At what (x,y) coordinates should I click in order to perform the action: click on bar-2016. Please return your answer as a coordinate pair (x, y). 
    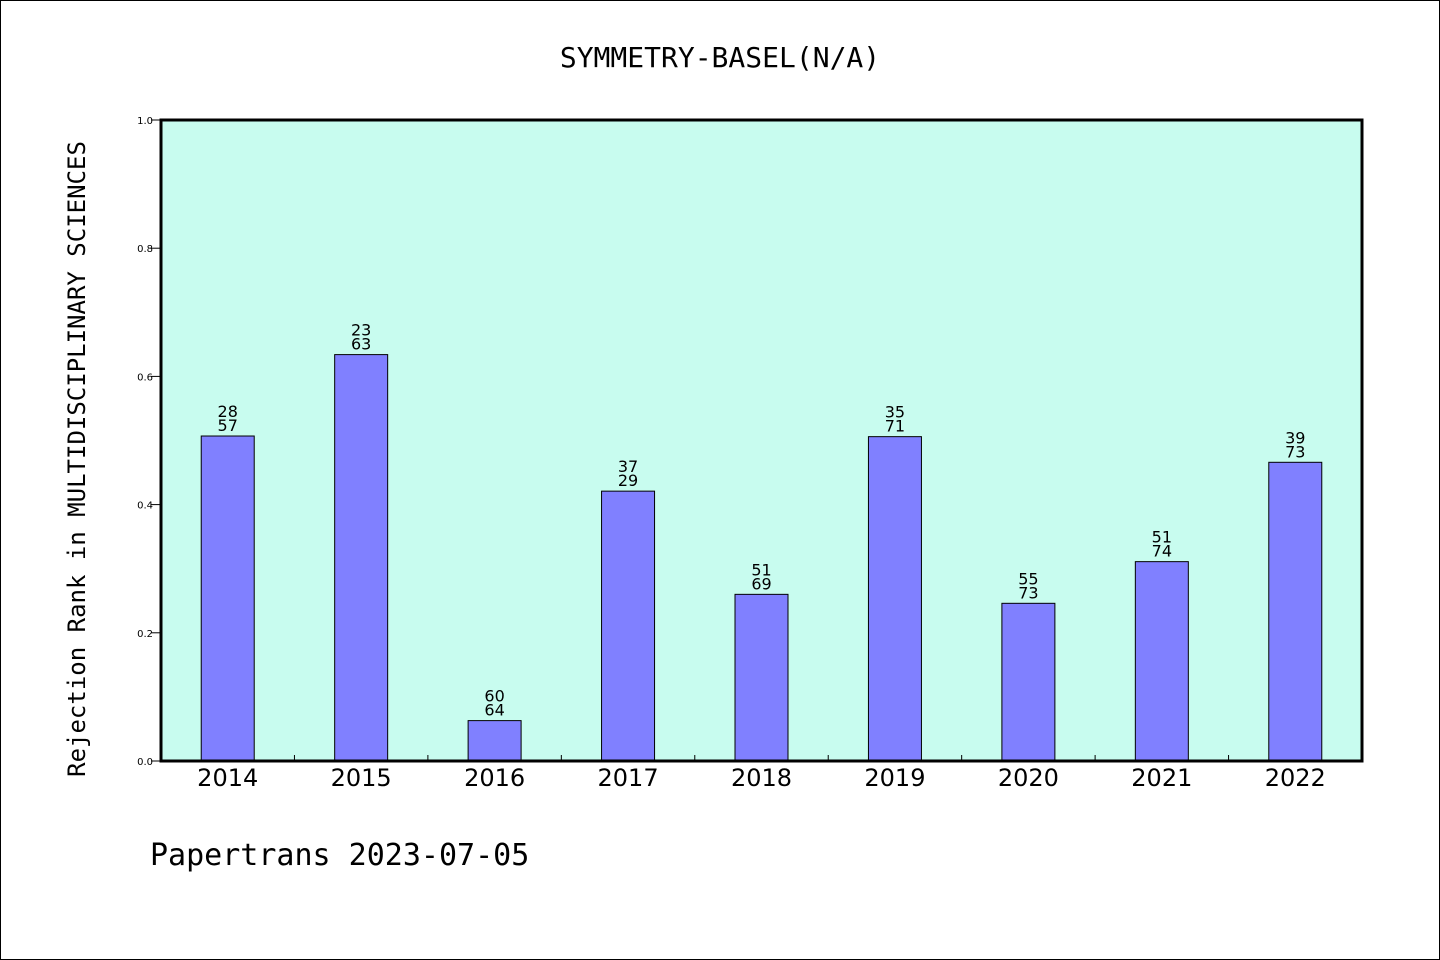
    Looking at the image, I should click on (494, 741).